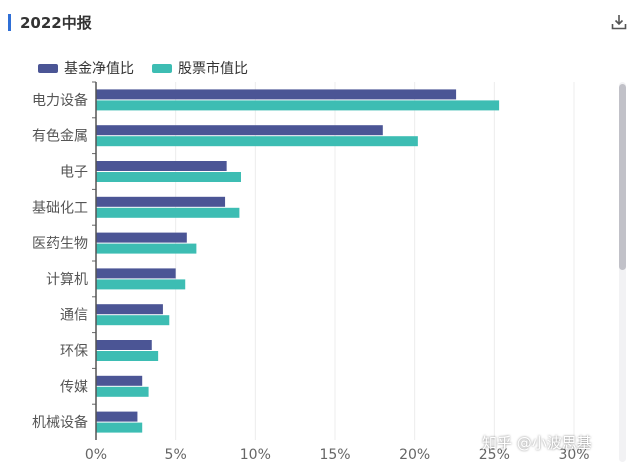  Describe the element at coordinates (74, 387) in the screenshot. I see `y-category-label: 传媒` at that location.